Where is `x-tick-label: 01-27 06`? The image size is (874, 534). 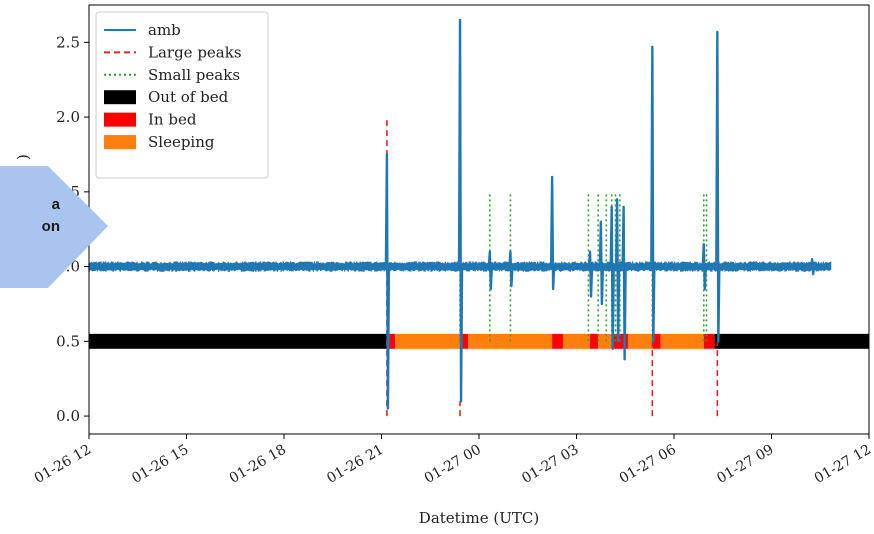 x-tick-label: 01-27 06 is located at coordinates (648, 464).